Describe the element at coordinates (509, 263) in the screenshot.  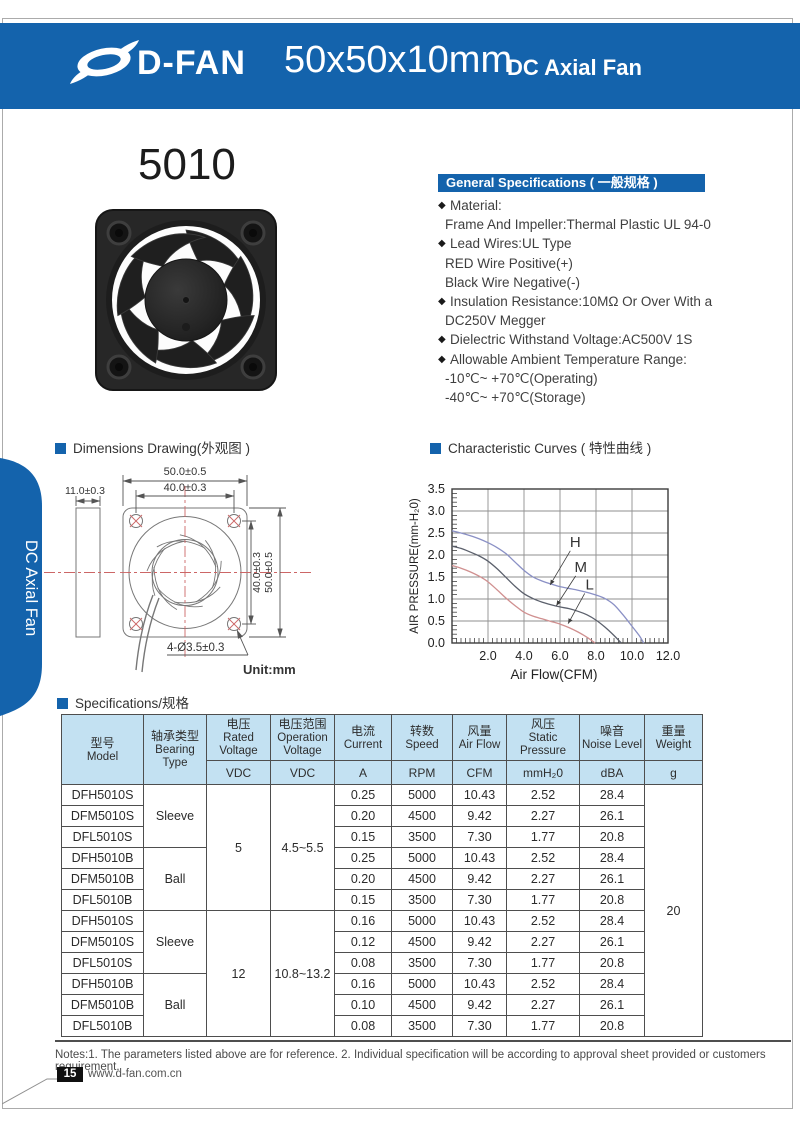
I see `spec-item-text: RED Wire Positive(+)` at that location.